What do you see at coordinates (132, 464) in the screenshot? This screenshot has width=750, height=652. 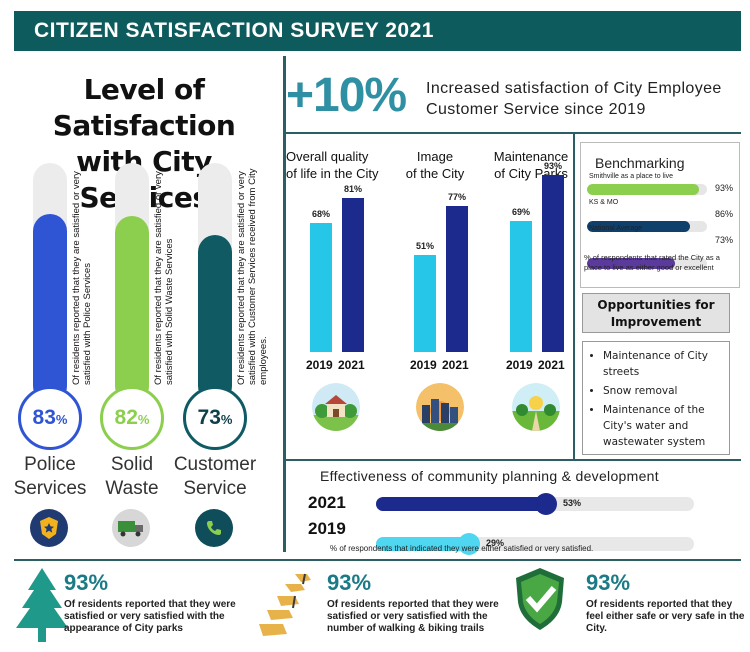 I see `service-label-line: Solid` at bounding box center [132, 464].